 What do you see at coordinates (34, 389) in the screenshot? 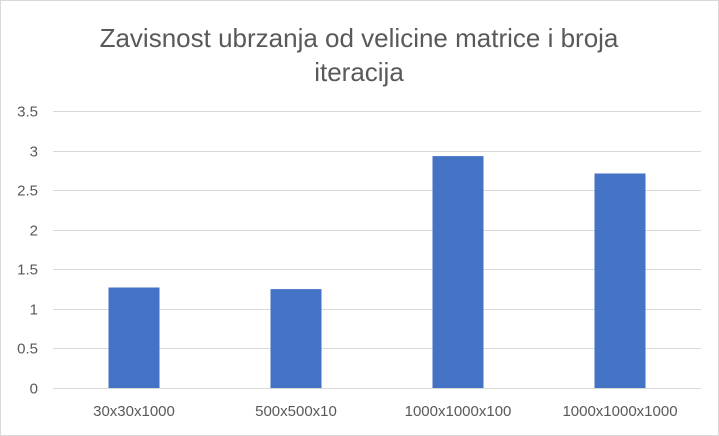
I see `y-tick-label: 0` at bounding box center [34, 389].